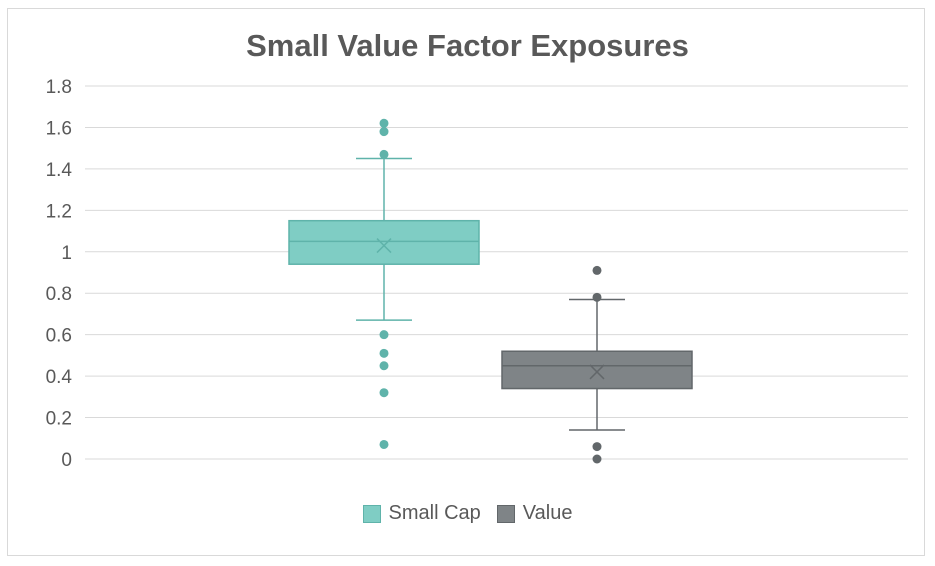  I want to click on legend: Small Cap Value, so click(467, 513).